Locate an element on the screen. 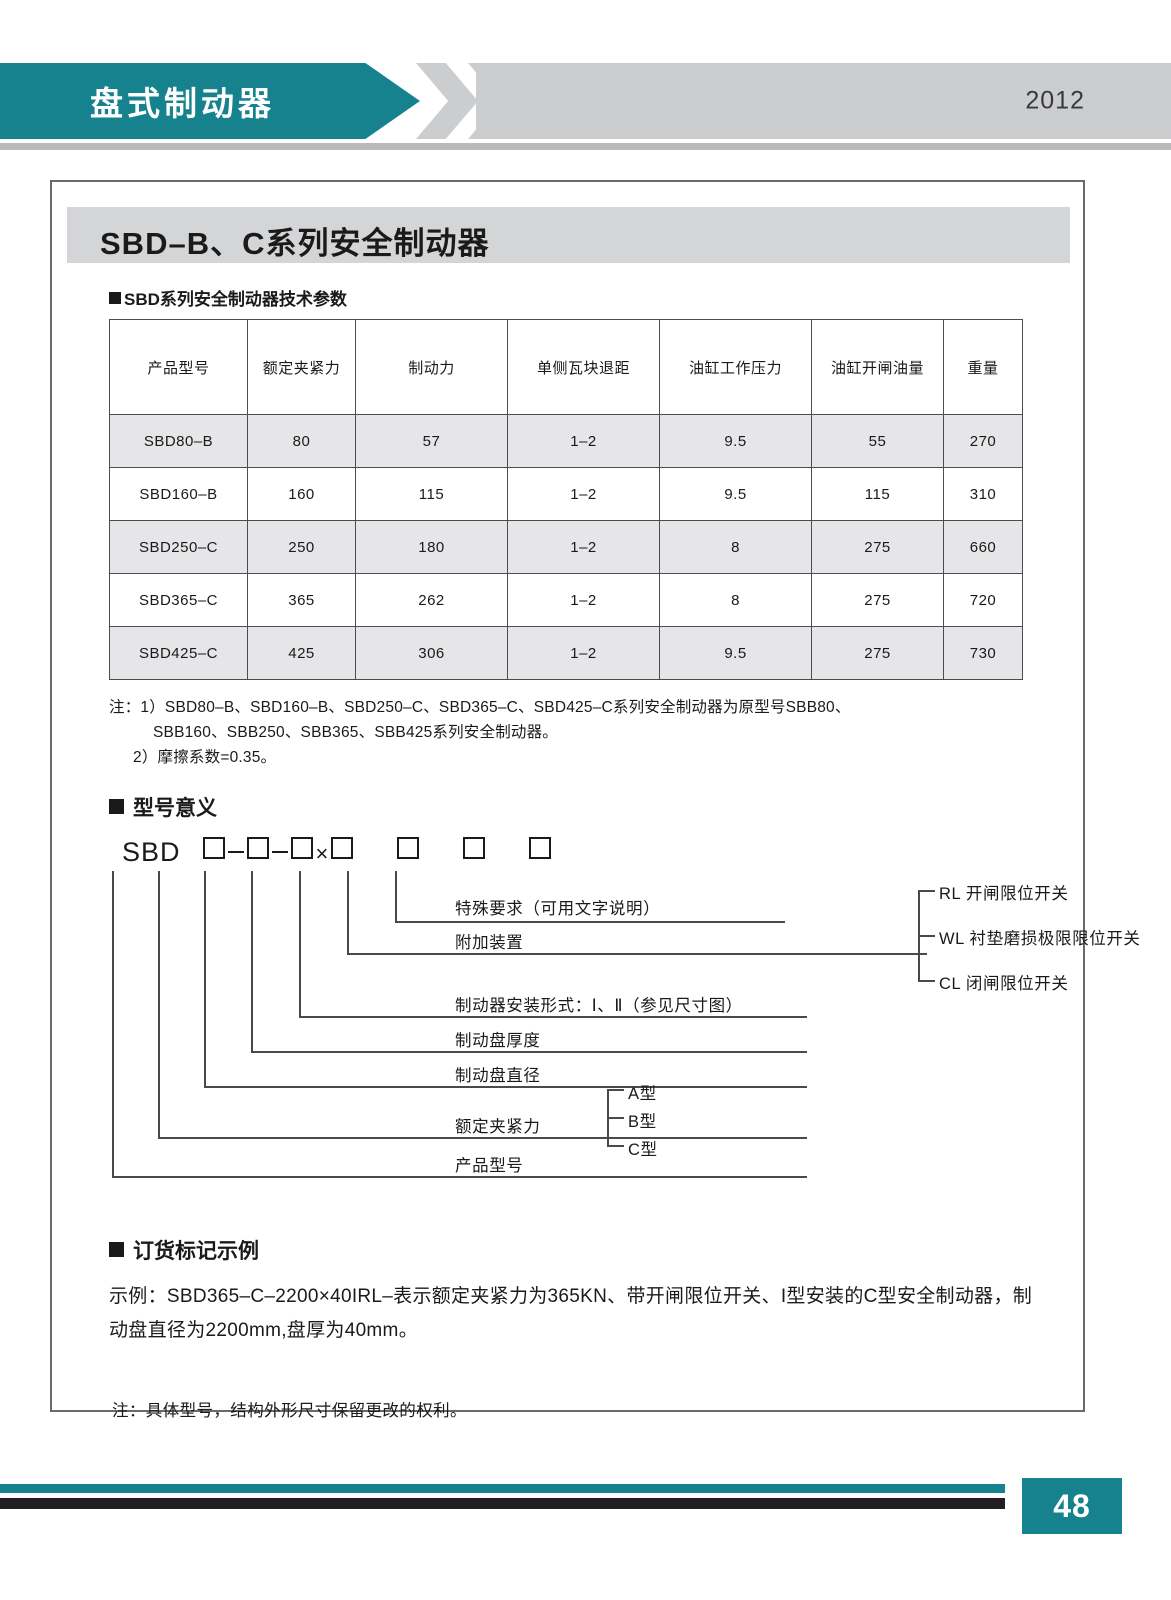  table-row: SBD80–B 80 57 1–2 9.5 55 270 is located at coordinates (566, 441).